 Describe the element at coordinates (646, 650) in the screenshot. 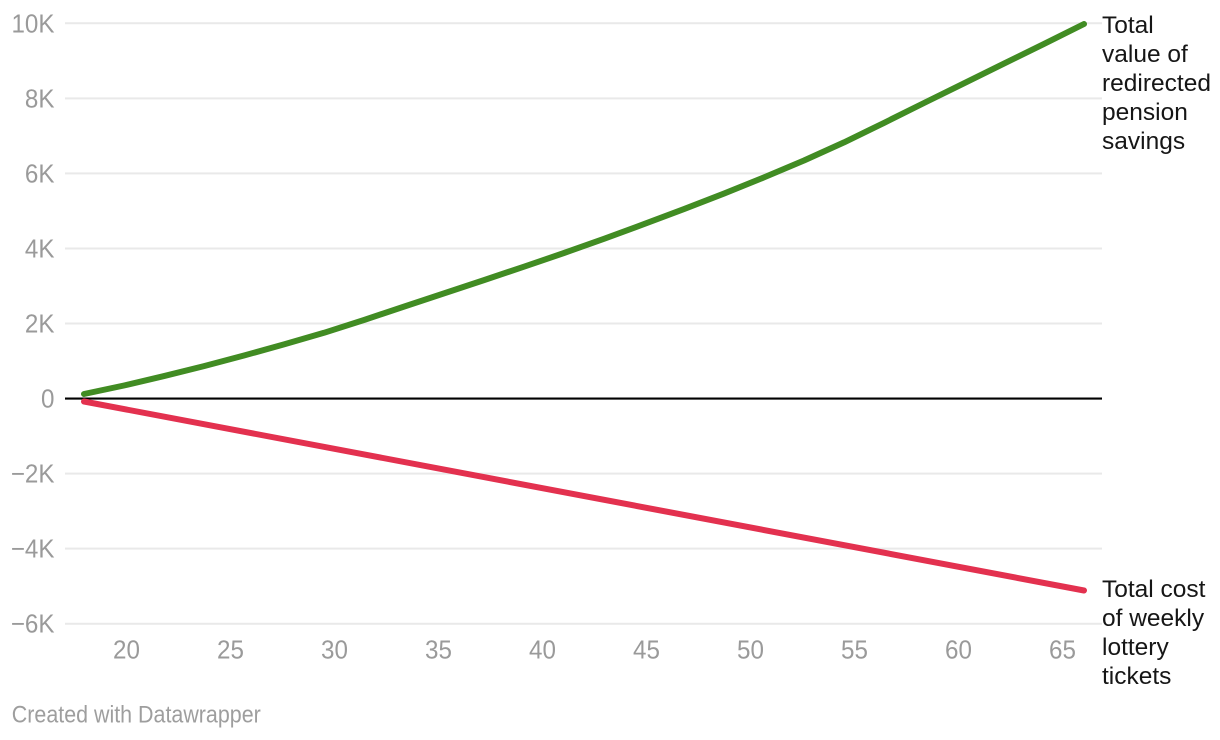

I see `svg-text: 45` at that location.